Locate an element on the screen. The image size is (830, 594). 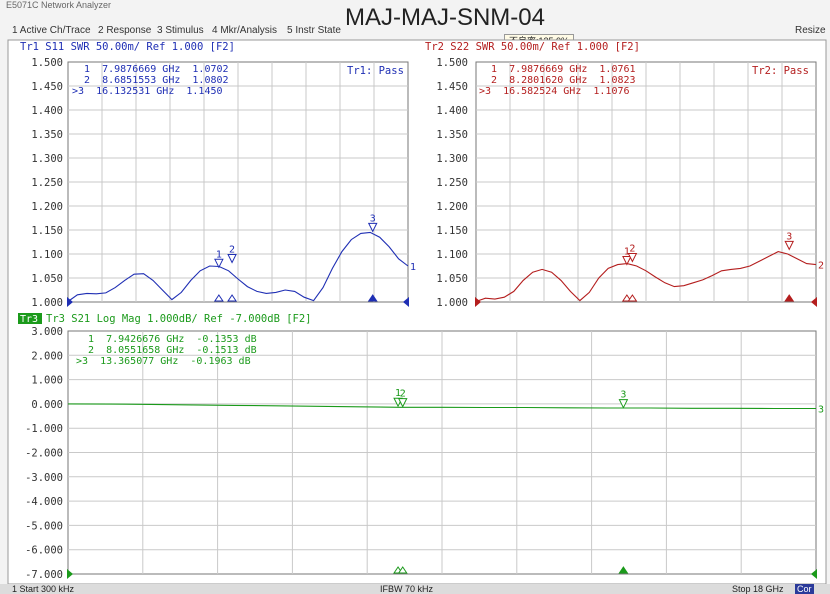
tr3-y-tick-label: 3.000 is located at coordinates (47, 332).